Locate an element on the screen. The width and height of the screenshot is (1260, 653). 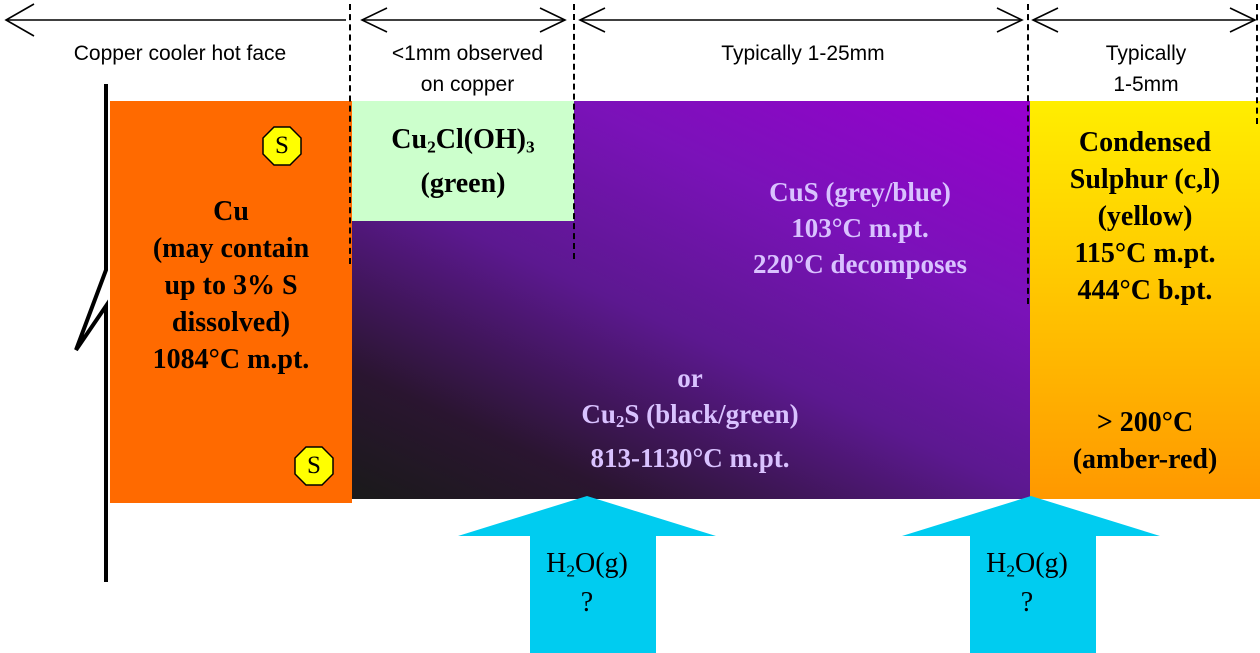
sulphur-line: 115°C m.pt. is located at coordinates (1145, 253).